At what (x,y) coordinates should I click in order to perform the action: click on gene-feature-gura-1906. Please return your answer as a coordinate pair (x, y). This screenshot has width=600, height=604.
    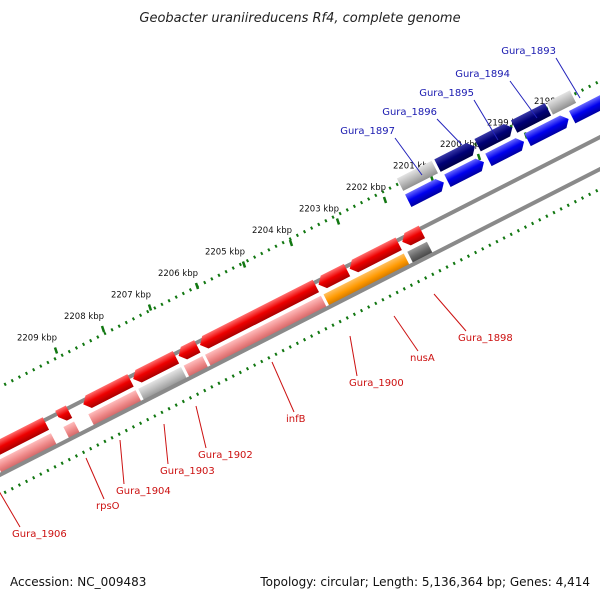
    Looking at the image, I should click on (25, 437).